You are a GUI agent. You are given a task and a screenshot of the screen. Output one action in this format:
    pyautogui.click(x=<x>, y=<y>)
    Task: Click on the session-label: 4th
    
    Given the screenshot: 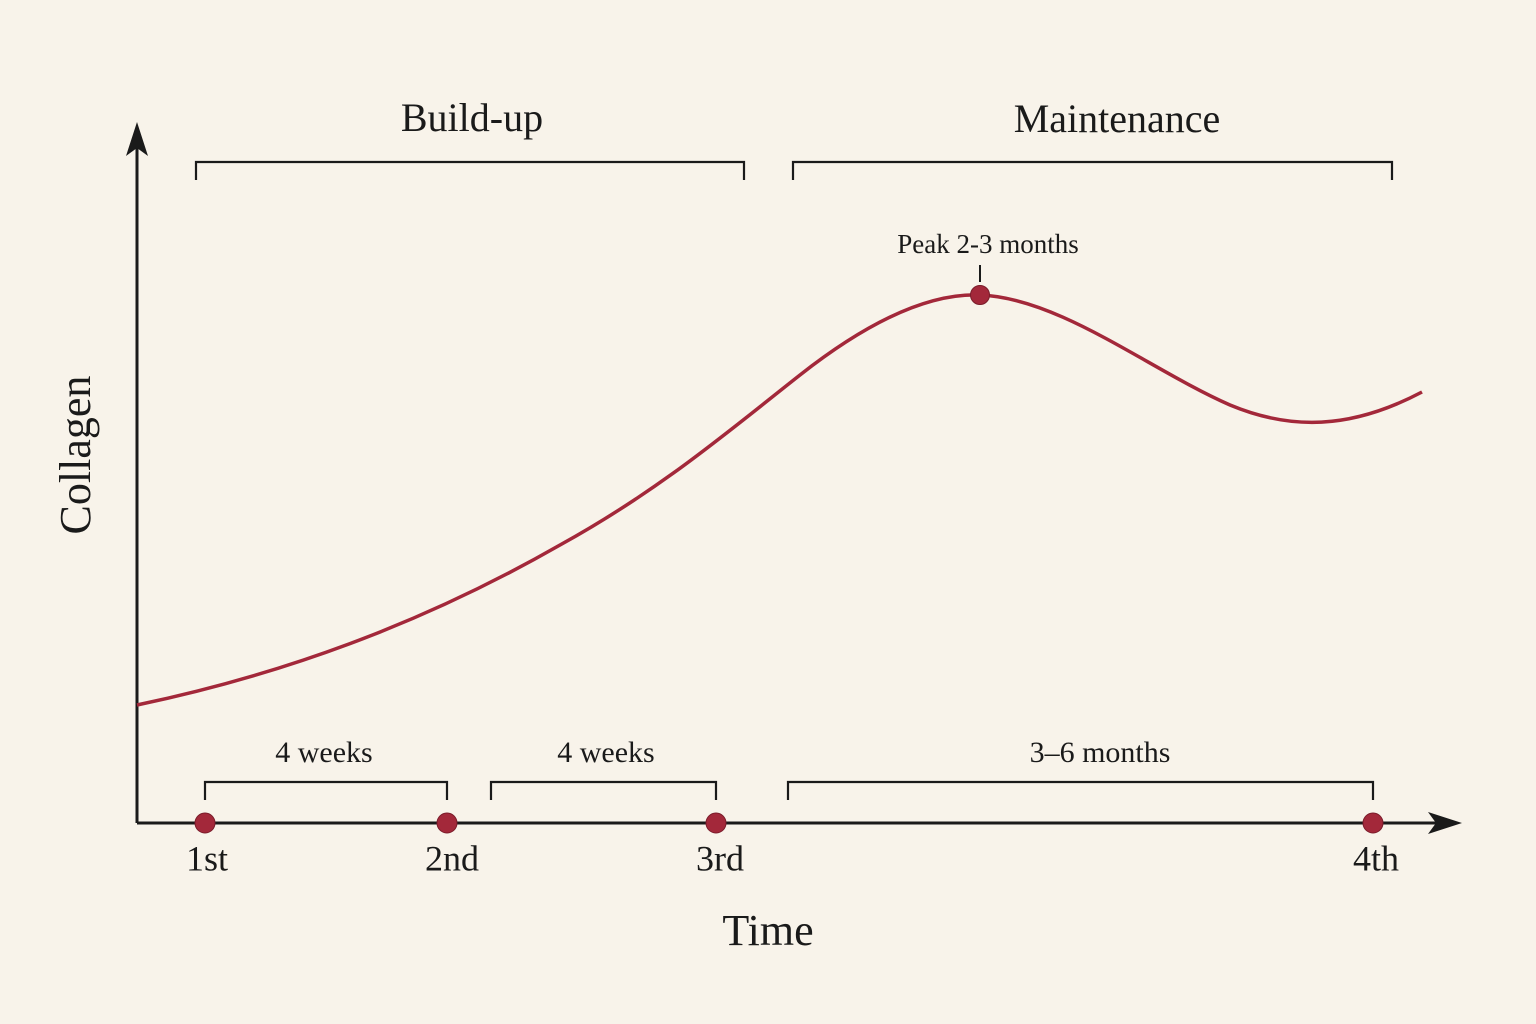 What is the action you would take?
    pyautogui.click(x=1376, y=858)
    